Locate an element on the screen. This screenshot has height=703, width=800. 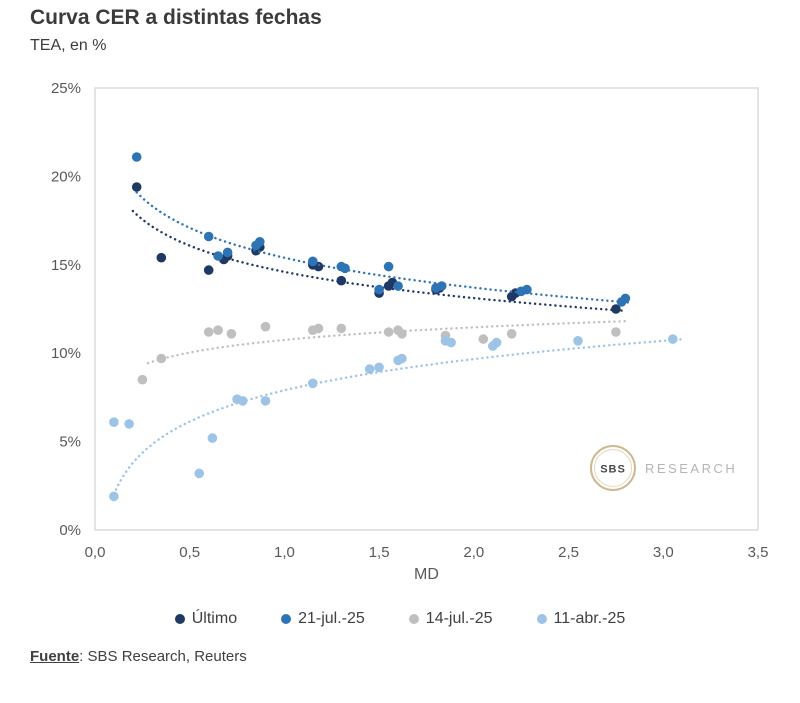
logo-wordmark: RESEARCH is located at coordinates (691, 468).